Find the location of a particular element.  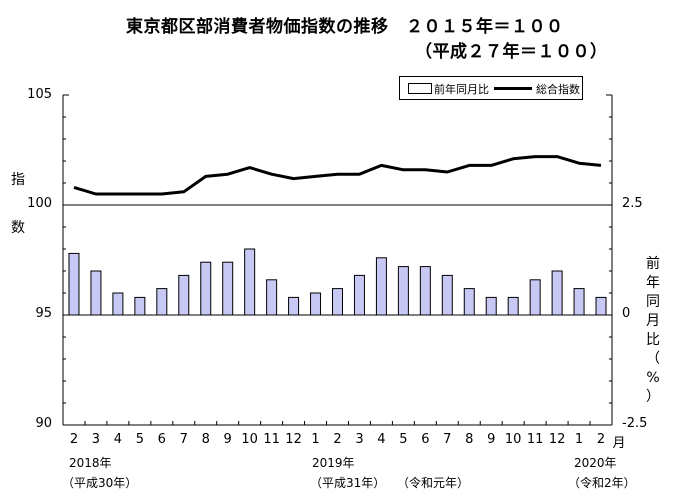

y-right-label-char: 同 is located at coordinates (653, 302).